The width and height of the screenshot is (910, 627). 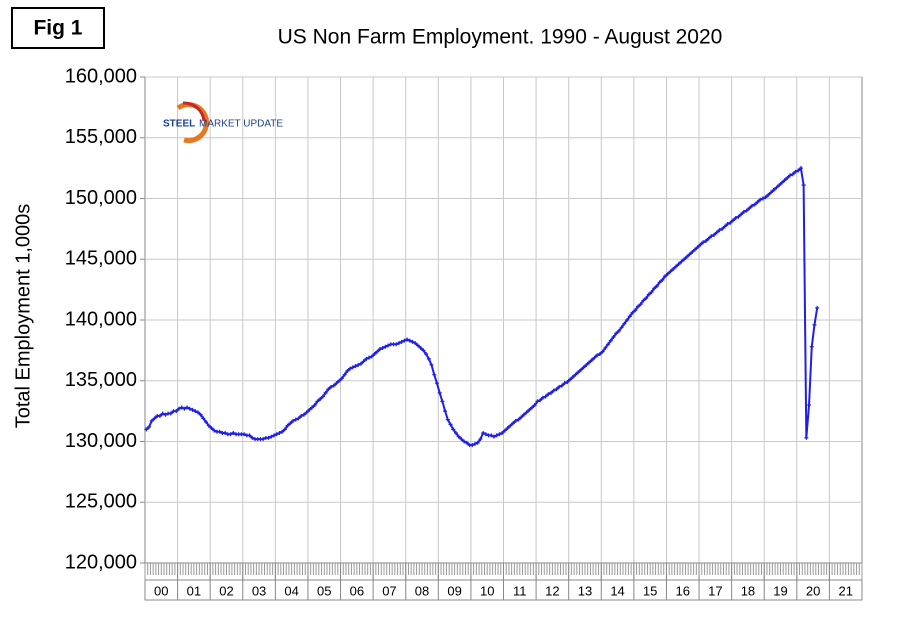 What do you see at coordinates (179, 124) in the screenshot?
I see `logo-text: STEEL` at bounding box center [179, 124].